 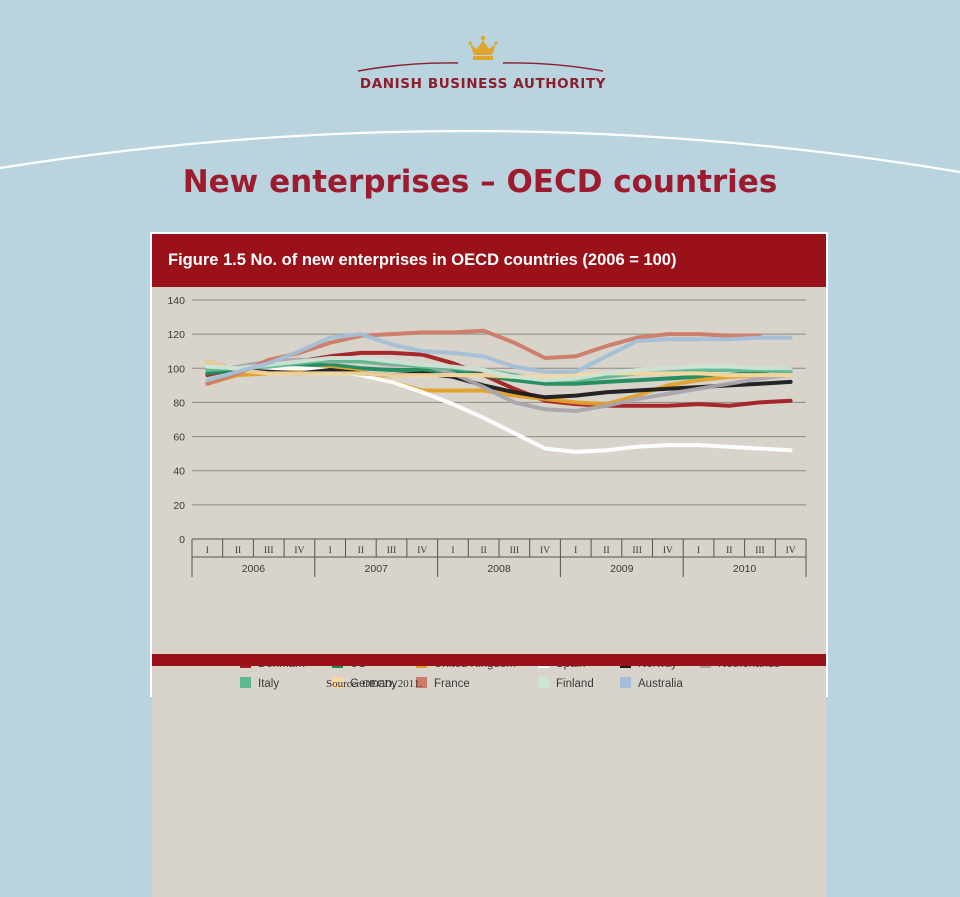 I want to click on legend-item-germany: Germany, so click(x=364, y=683).